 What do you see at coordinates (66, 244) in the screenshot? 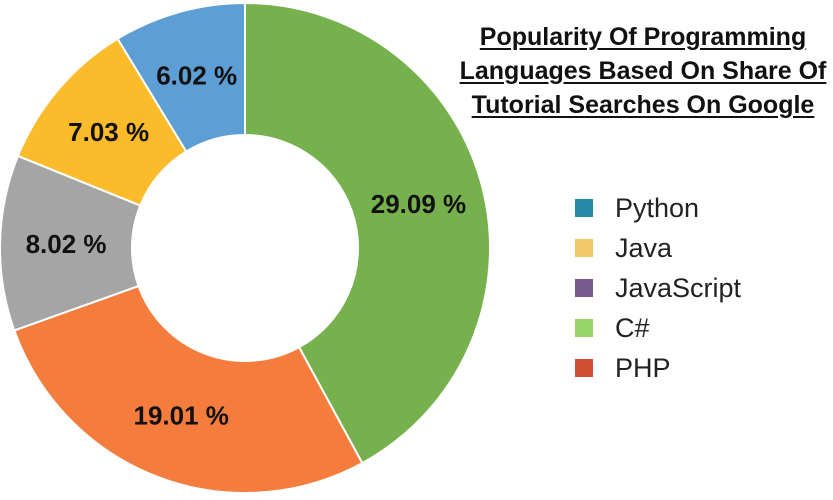
I see `slice-data-label: 8.02 %` at bounding box center [66, 244].